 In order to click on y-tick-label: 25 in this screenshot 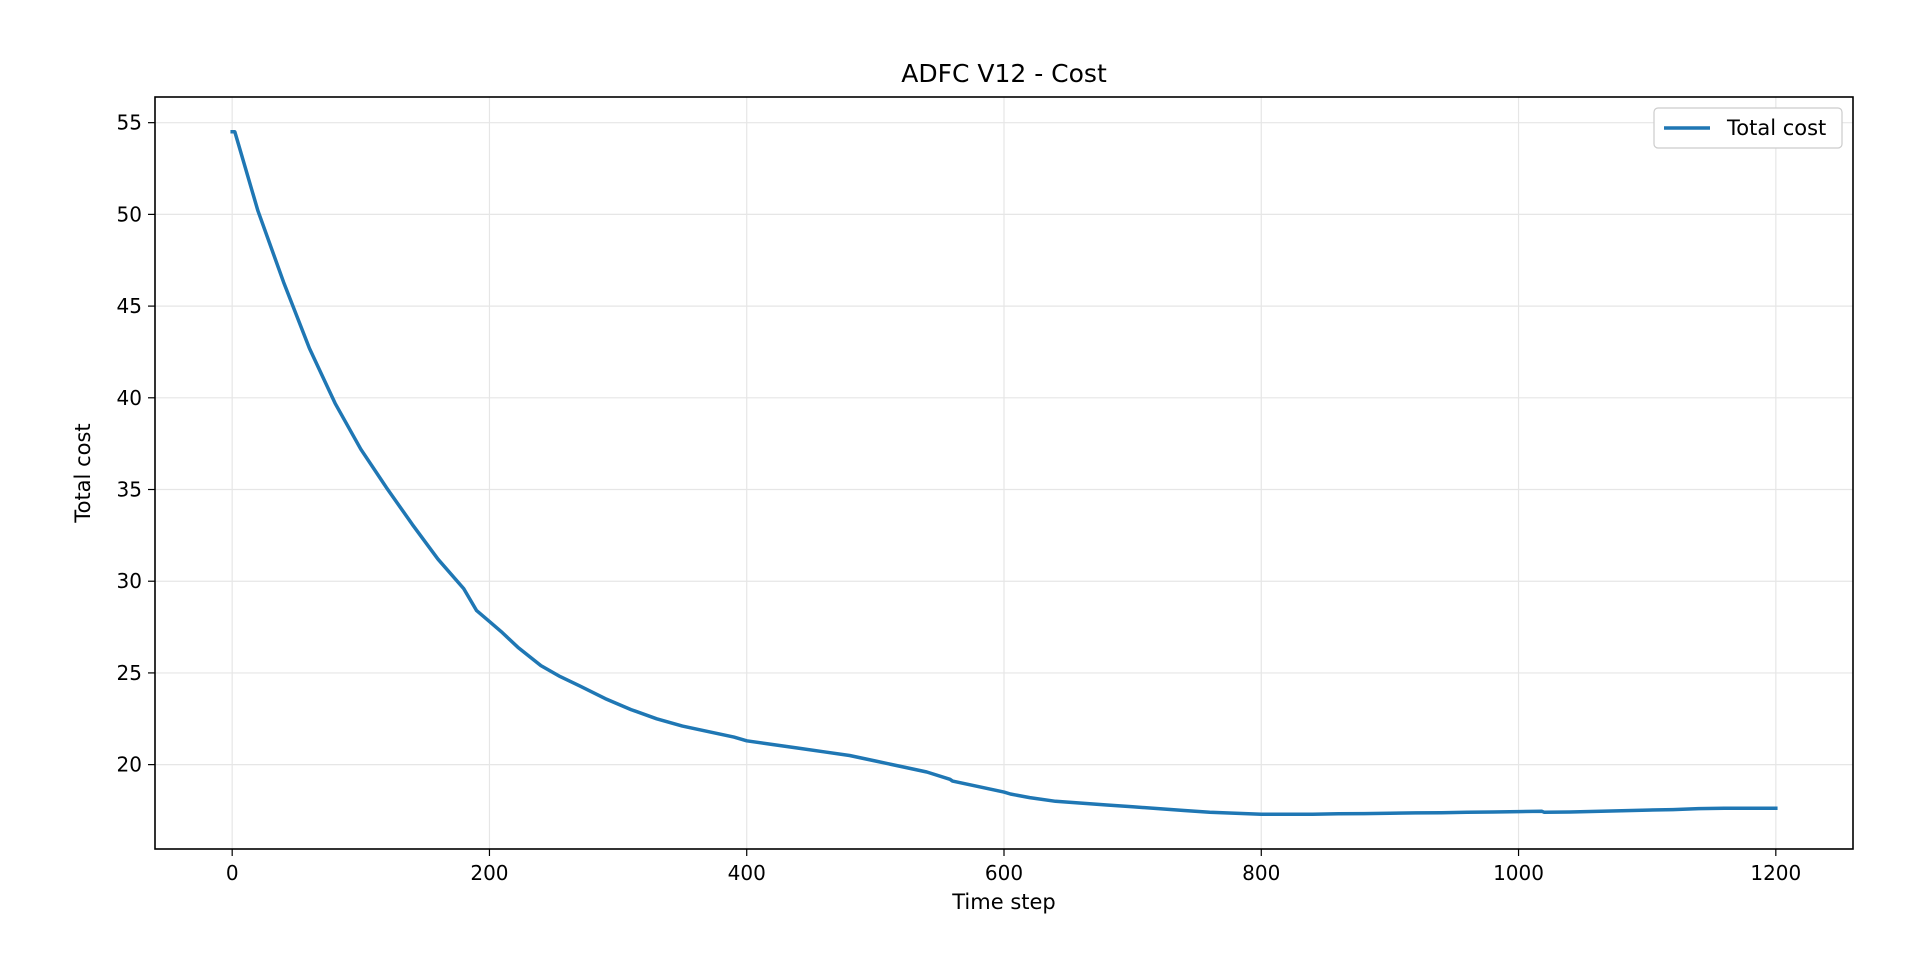, I will do `click(129, 673)`.